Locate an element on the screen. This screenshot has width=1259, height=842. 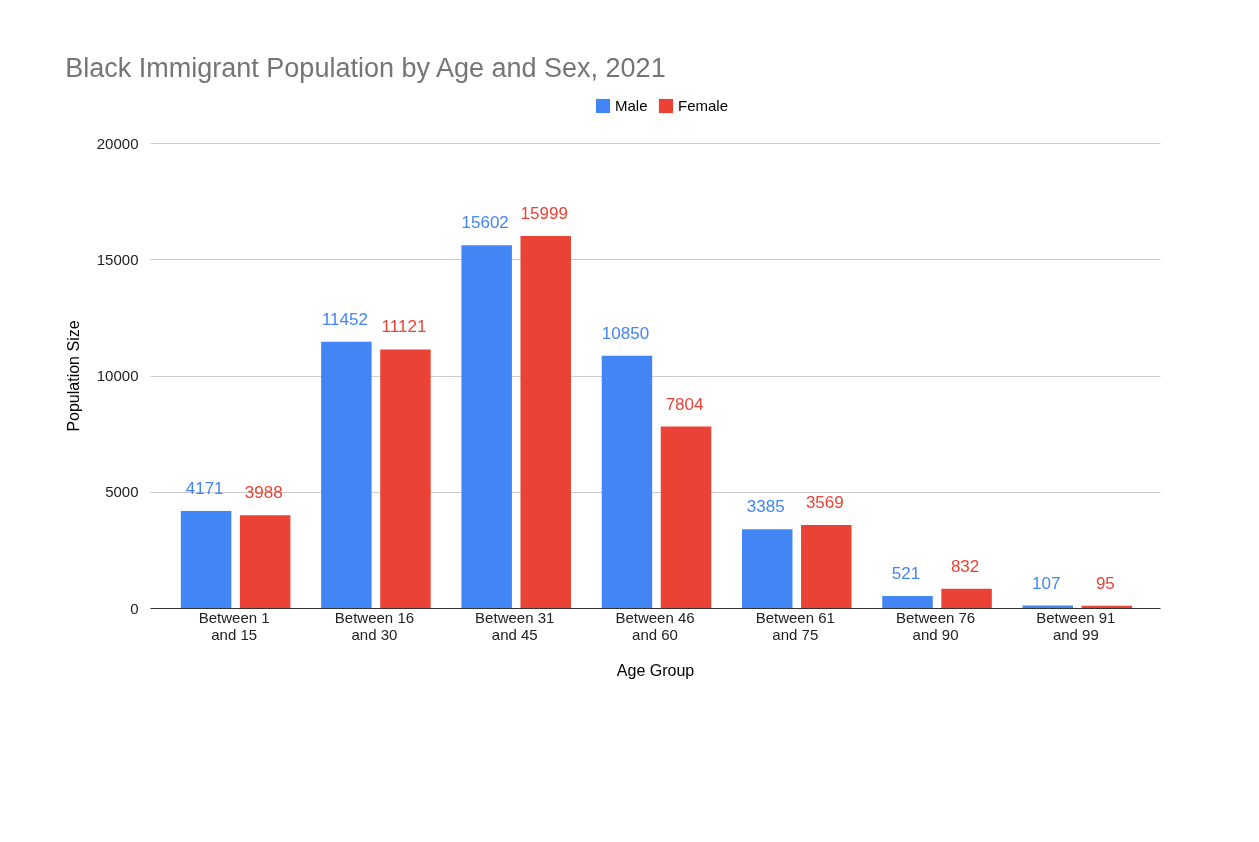
data-label: 3385 is located at coordinates (765, 507).